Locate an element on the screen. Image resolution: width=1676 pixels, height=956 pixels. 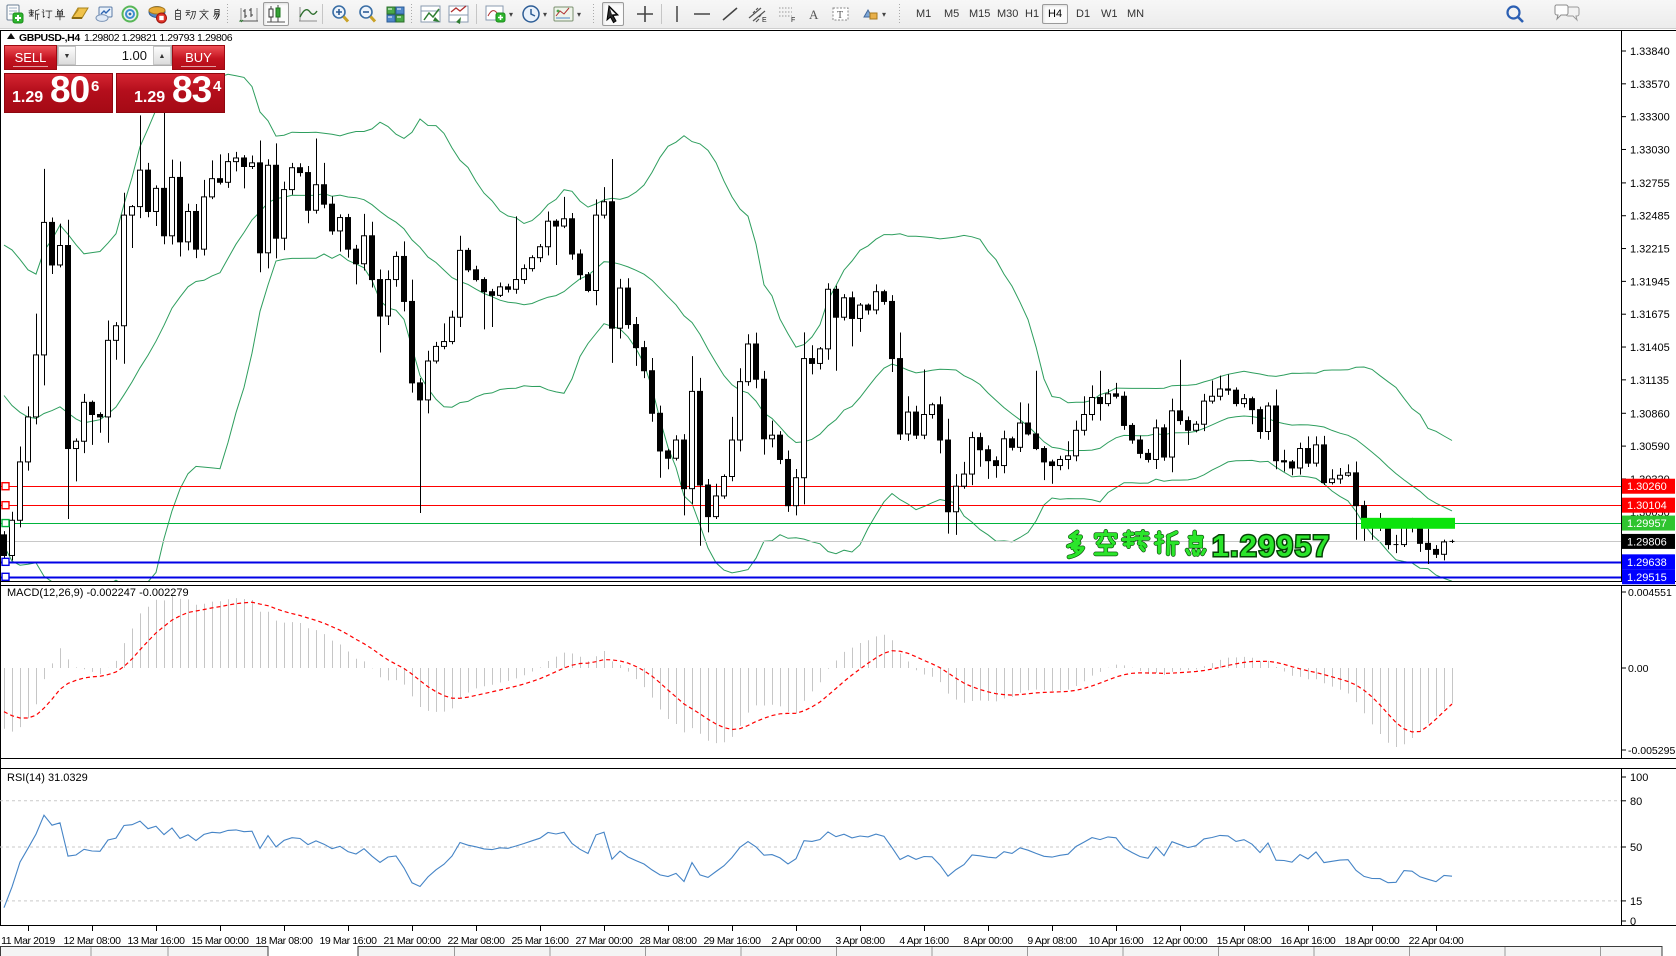
highlight-rectangle is located at coordinates (1408, 523).